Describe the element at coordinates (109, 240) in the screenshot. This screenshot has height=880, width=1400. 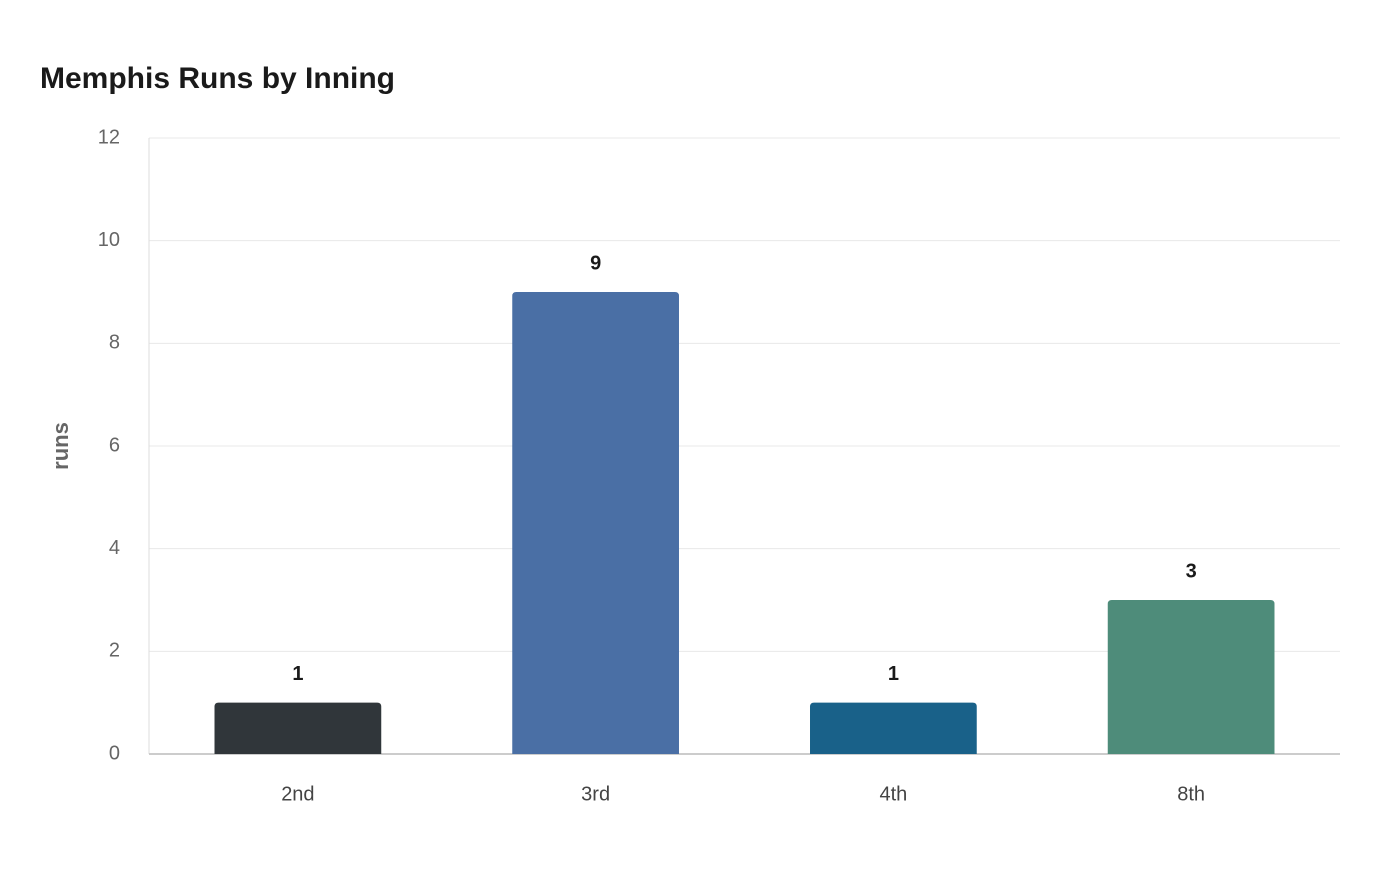
I see `y-tick-label: 10` at that location.